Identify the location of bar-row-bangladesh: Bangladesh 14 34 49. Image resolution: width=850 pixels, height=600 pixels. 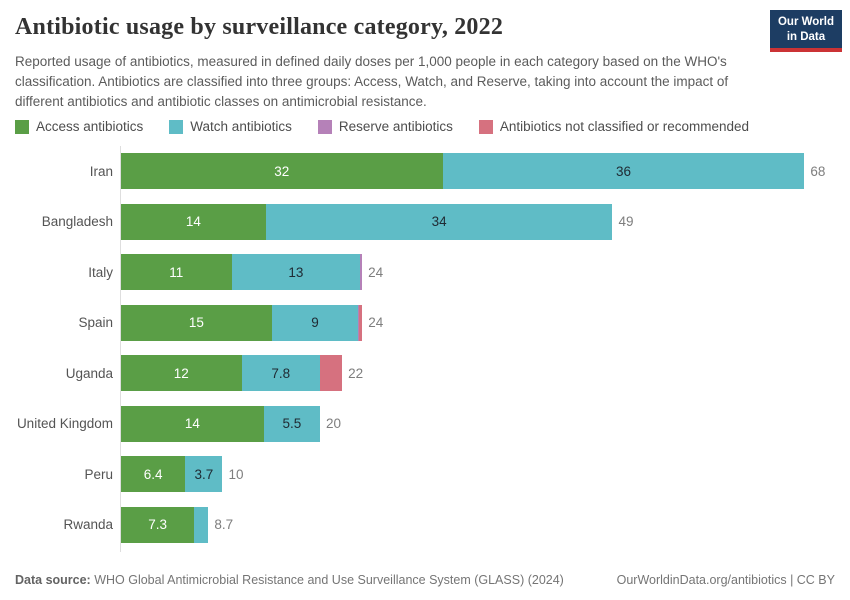
(425, 222).